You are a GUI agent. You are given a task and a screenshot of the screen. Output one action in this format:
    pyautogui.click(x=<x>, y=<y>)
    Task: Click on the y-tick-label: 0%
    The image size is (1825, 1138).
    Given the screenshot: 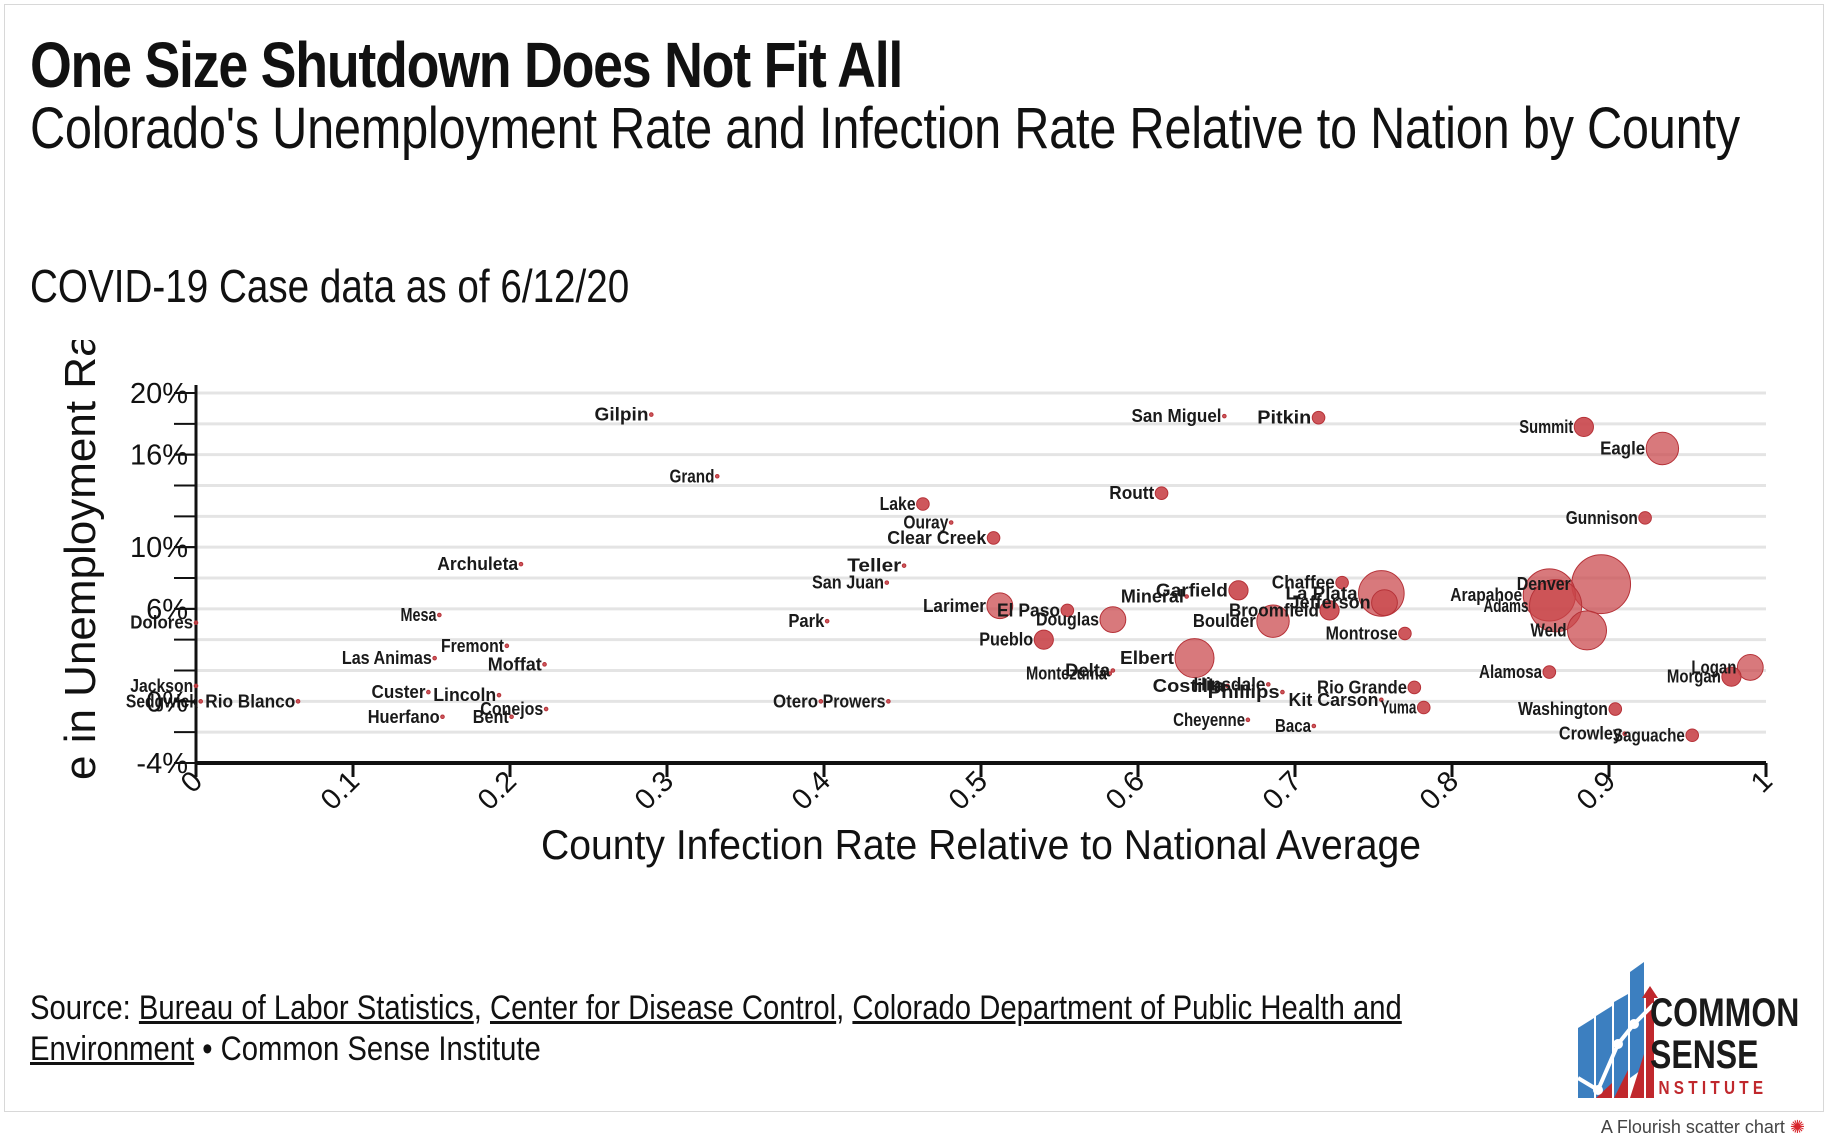 What is the action you would take?
    pyautogui.click(x=167, y=702)
    